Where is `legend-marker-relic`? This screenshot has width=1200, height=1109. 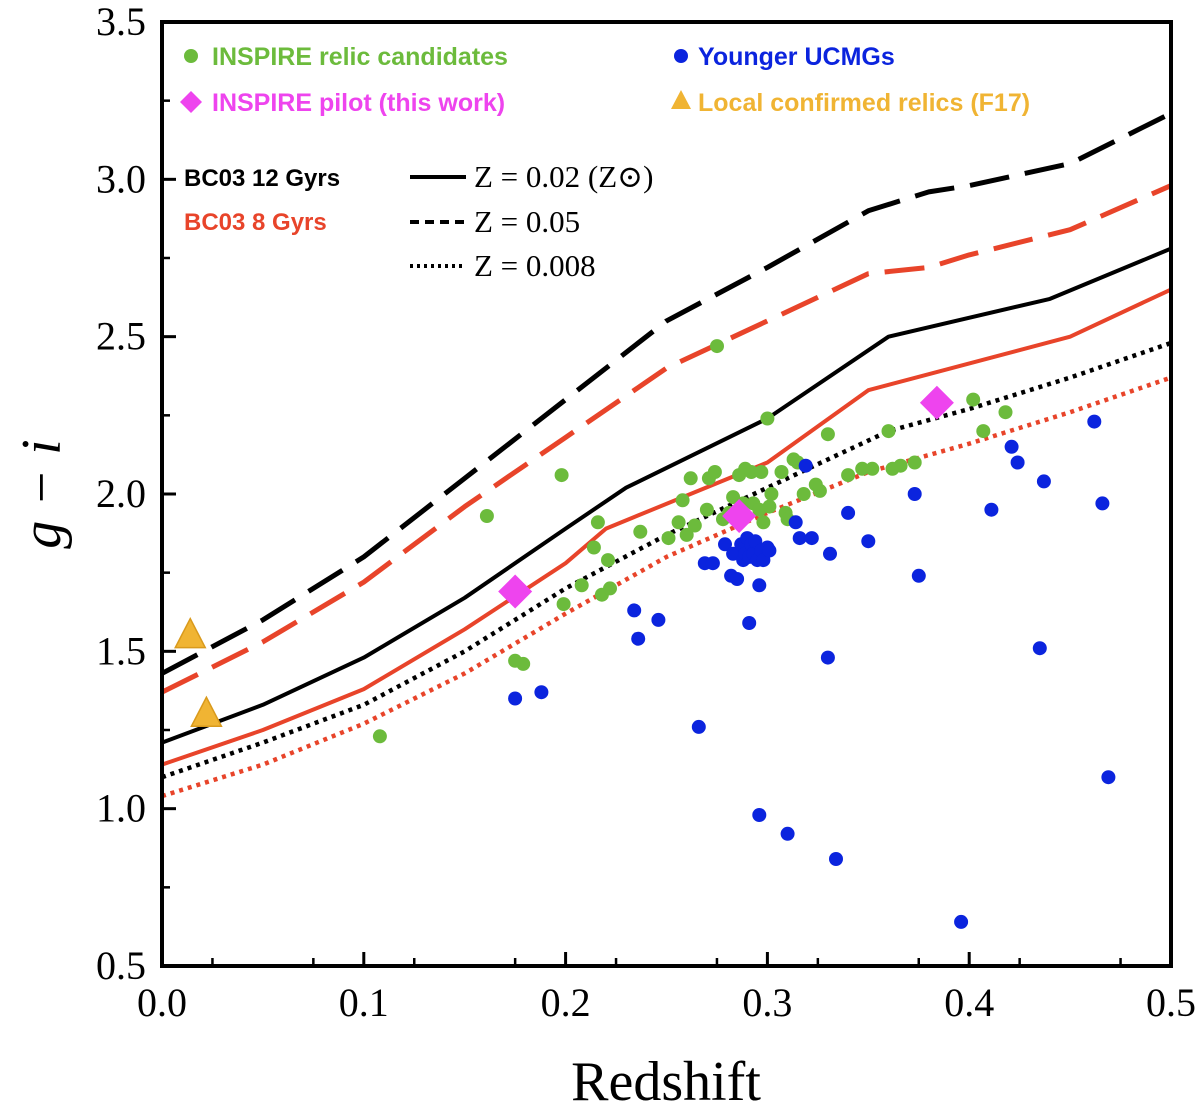 legend-marker-relic is located at coordinates (191, 56).